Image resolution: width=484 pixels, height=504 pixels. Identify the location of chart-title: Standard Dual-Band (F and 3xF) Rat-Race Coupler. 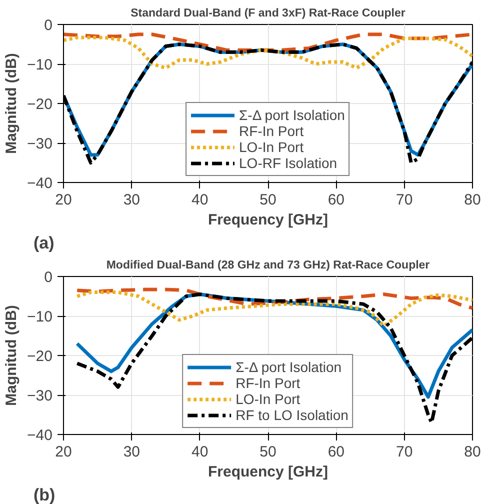
(268, 14).